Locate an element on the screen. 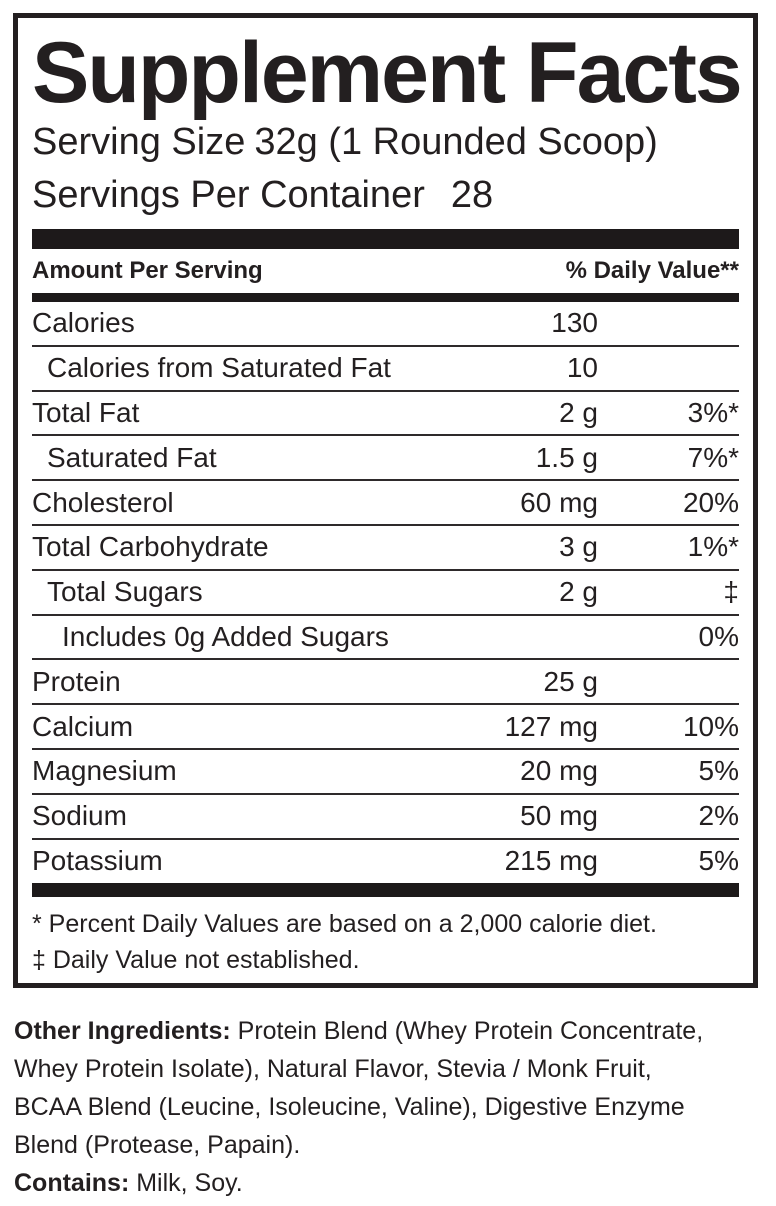 Image resolution: width=776 pixels, height=1206 pixels. nutrient-row: Includes 0g Added Sugars 0% is located at coordinates (385, 638).